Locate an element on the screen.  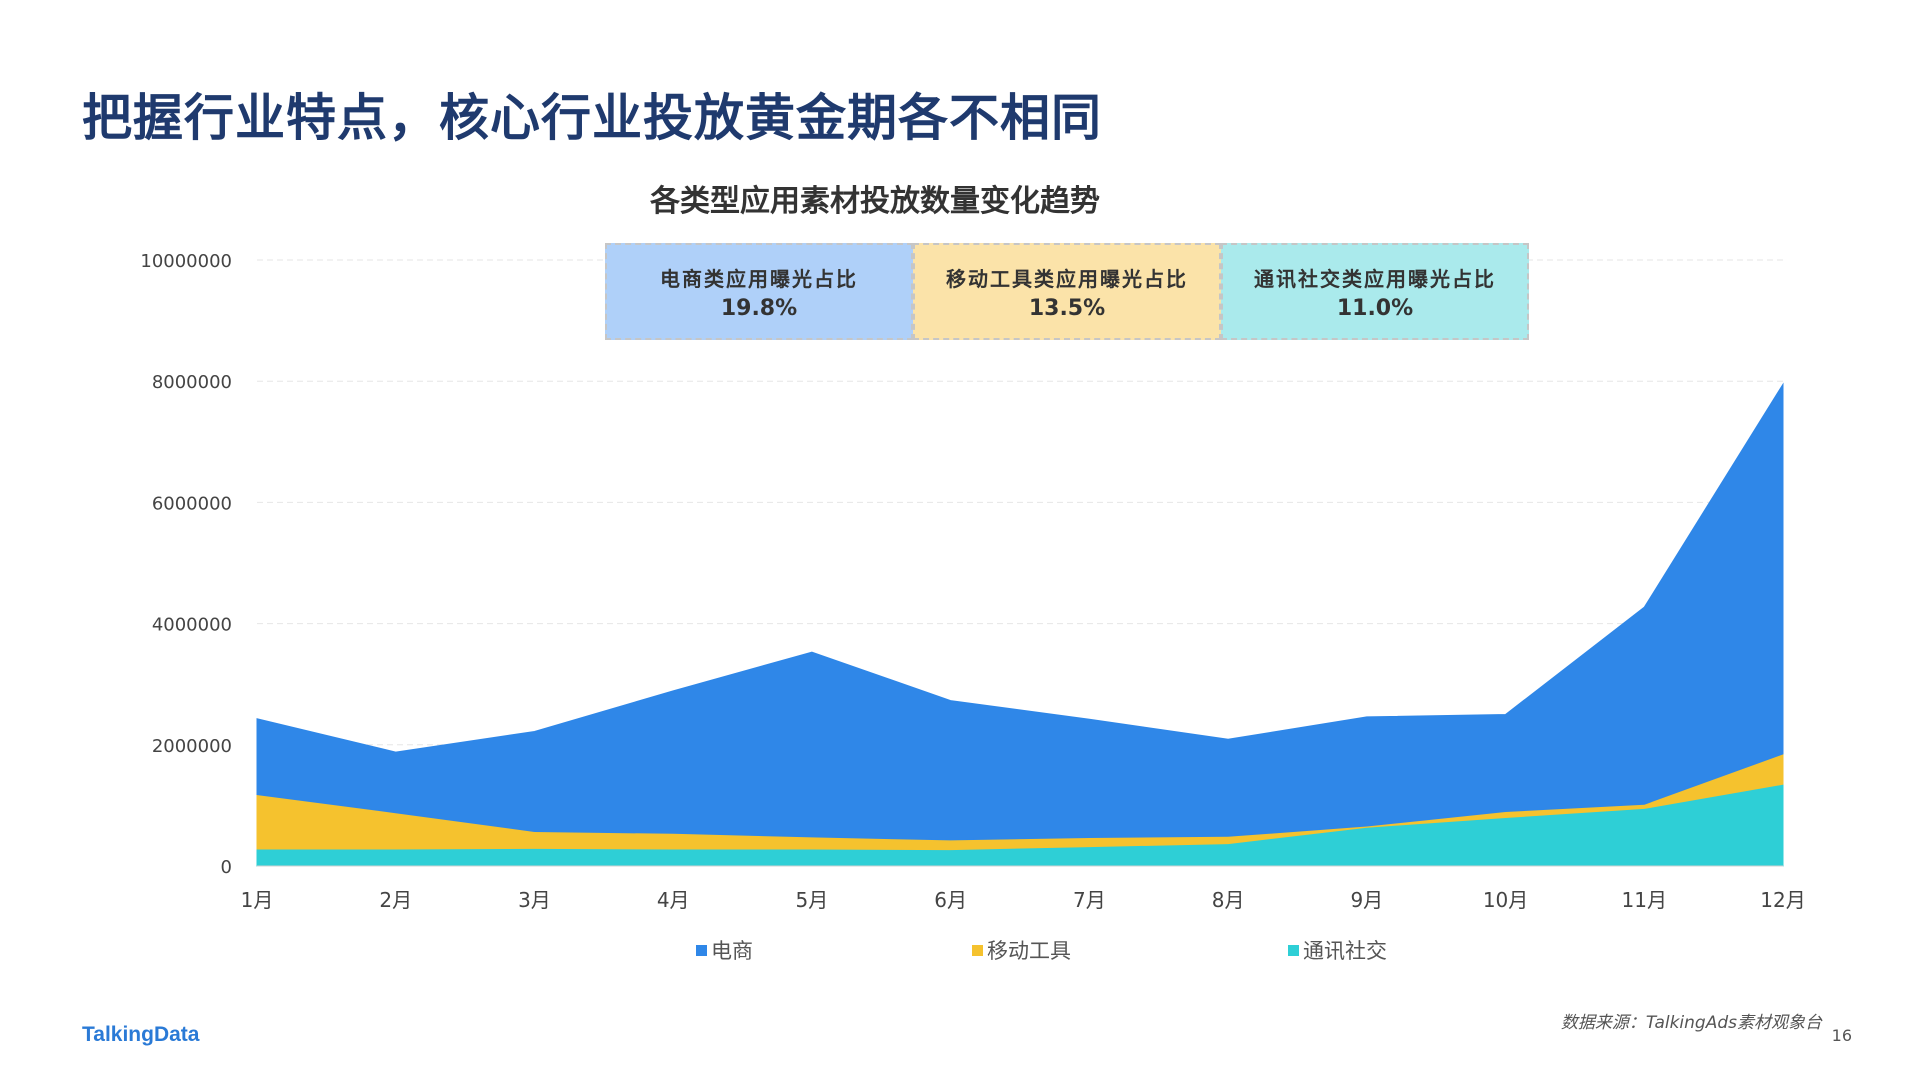
x-tick-label: 8月 is located at coordinates (1228, 900).